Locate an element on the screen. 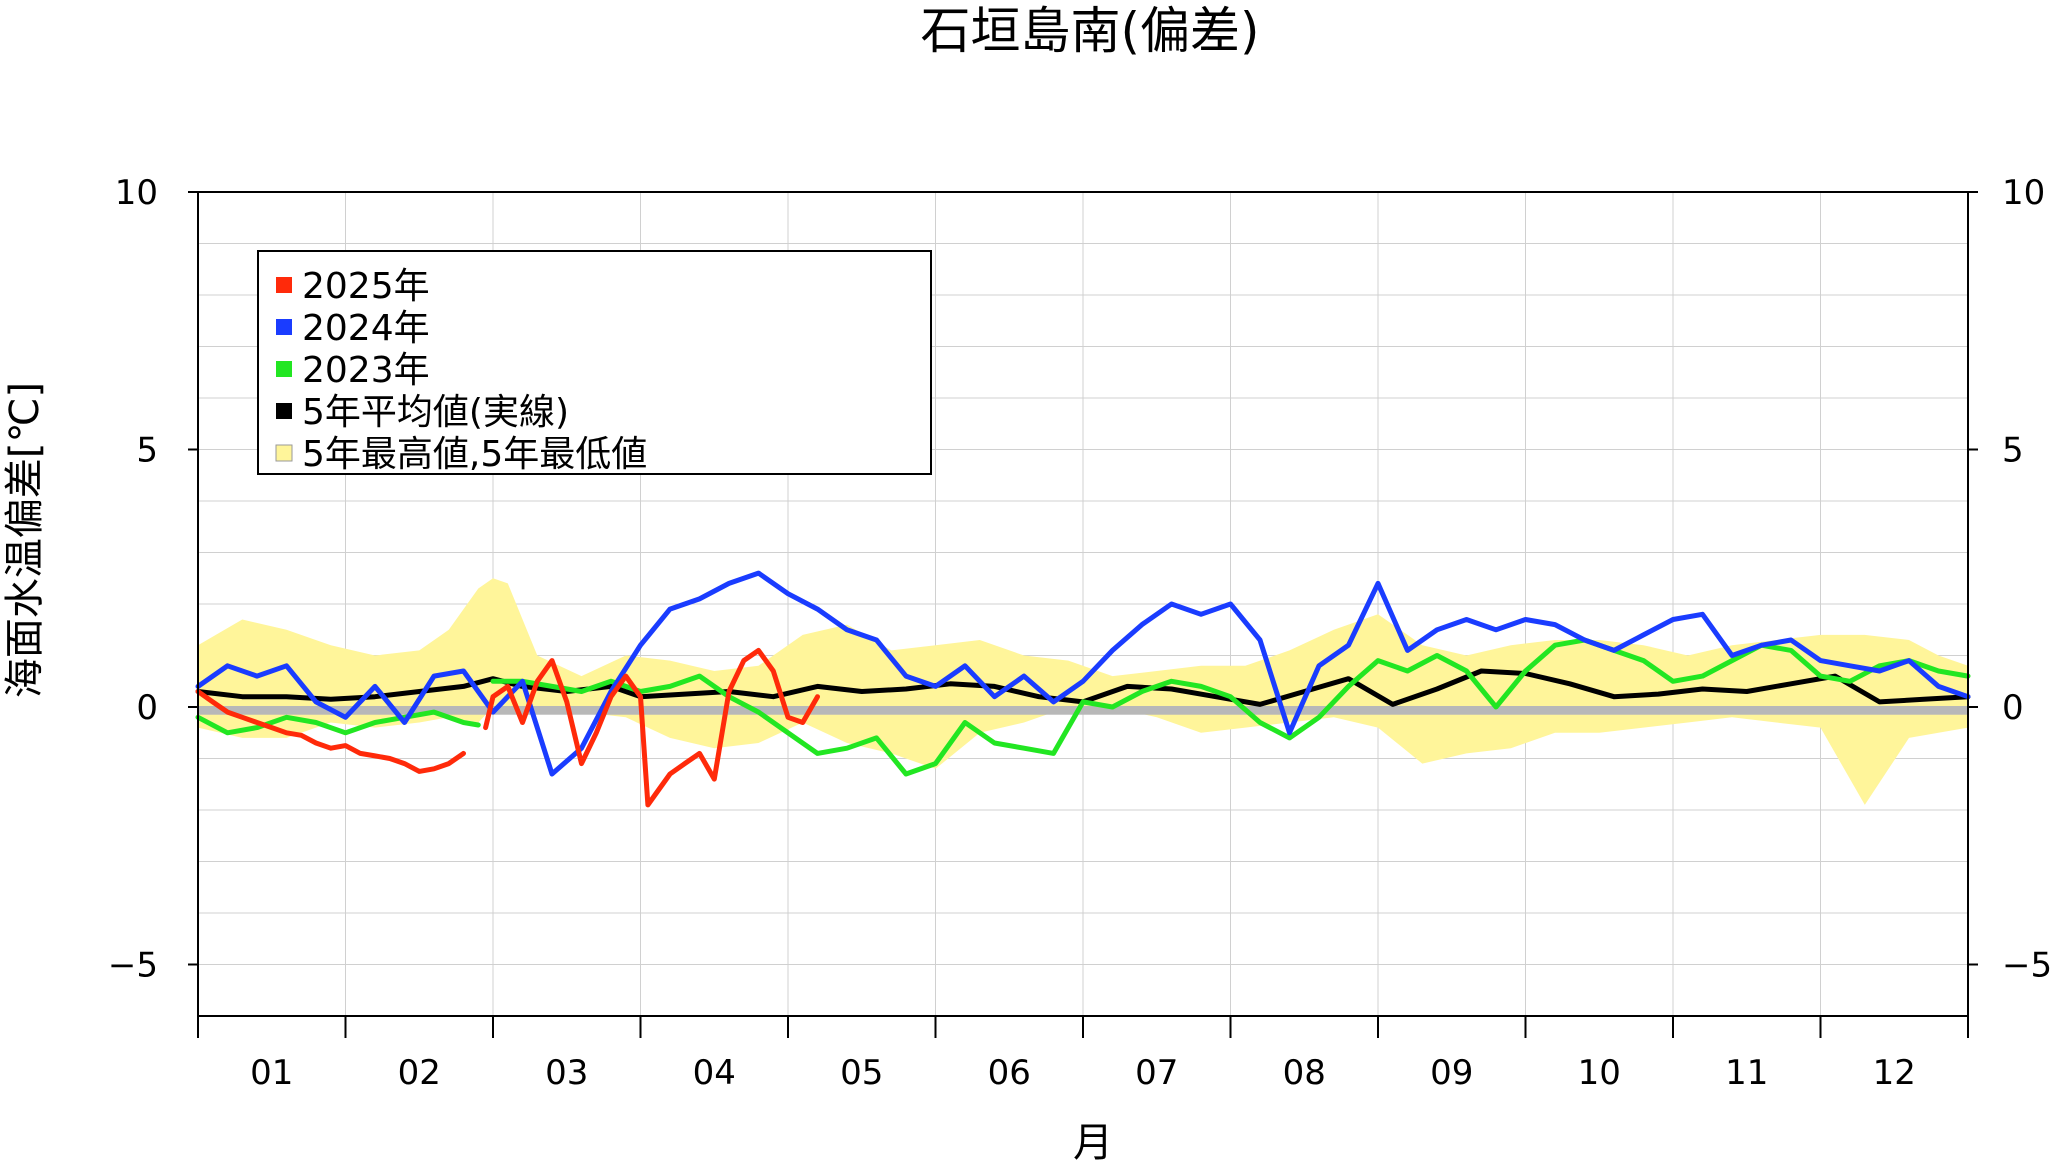 This screenshot has width=2051, height=1166. legend-label: 2023年 is located at coordinates (366, 370).